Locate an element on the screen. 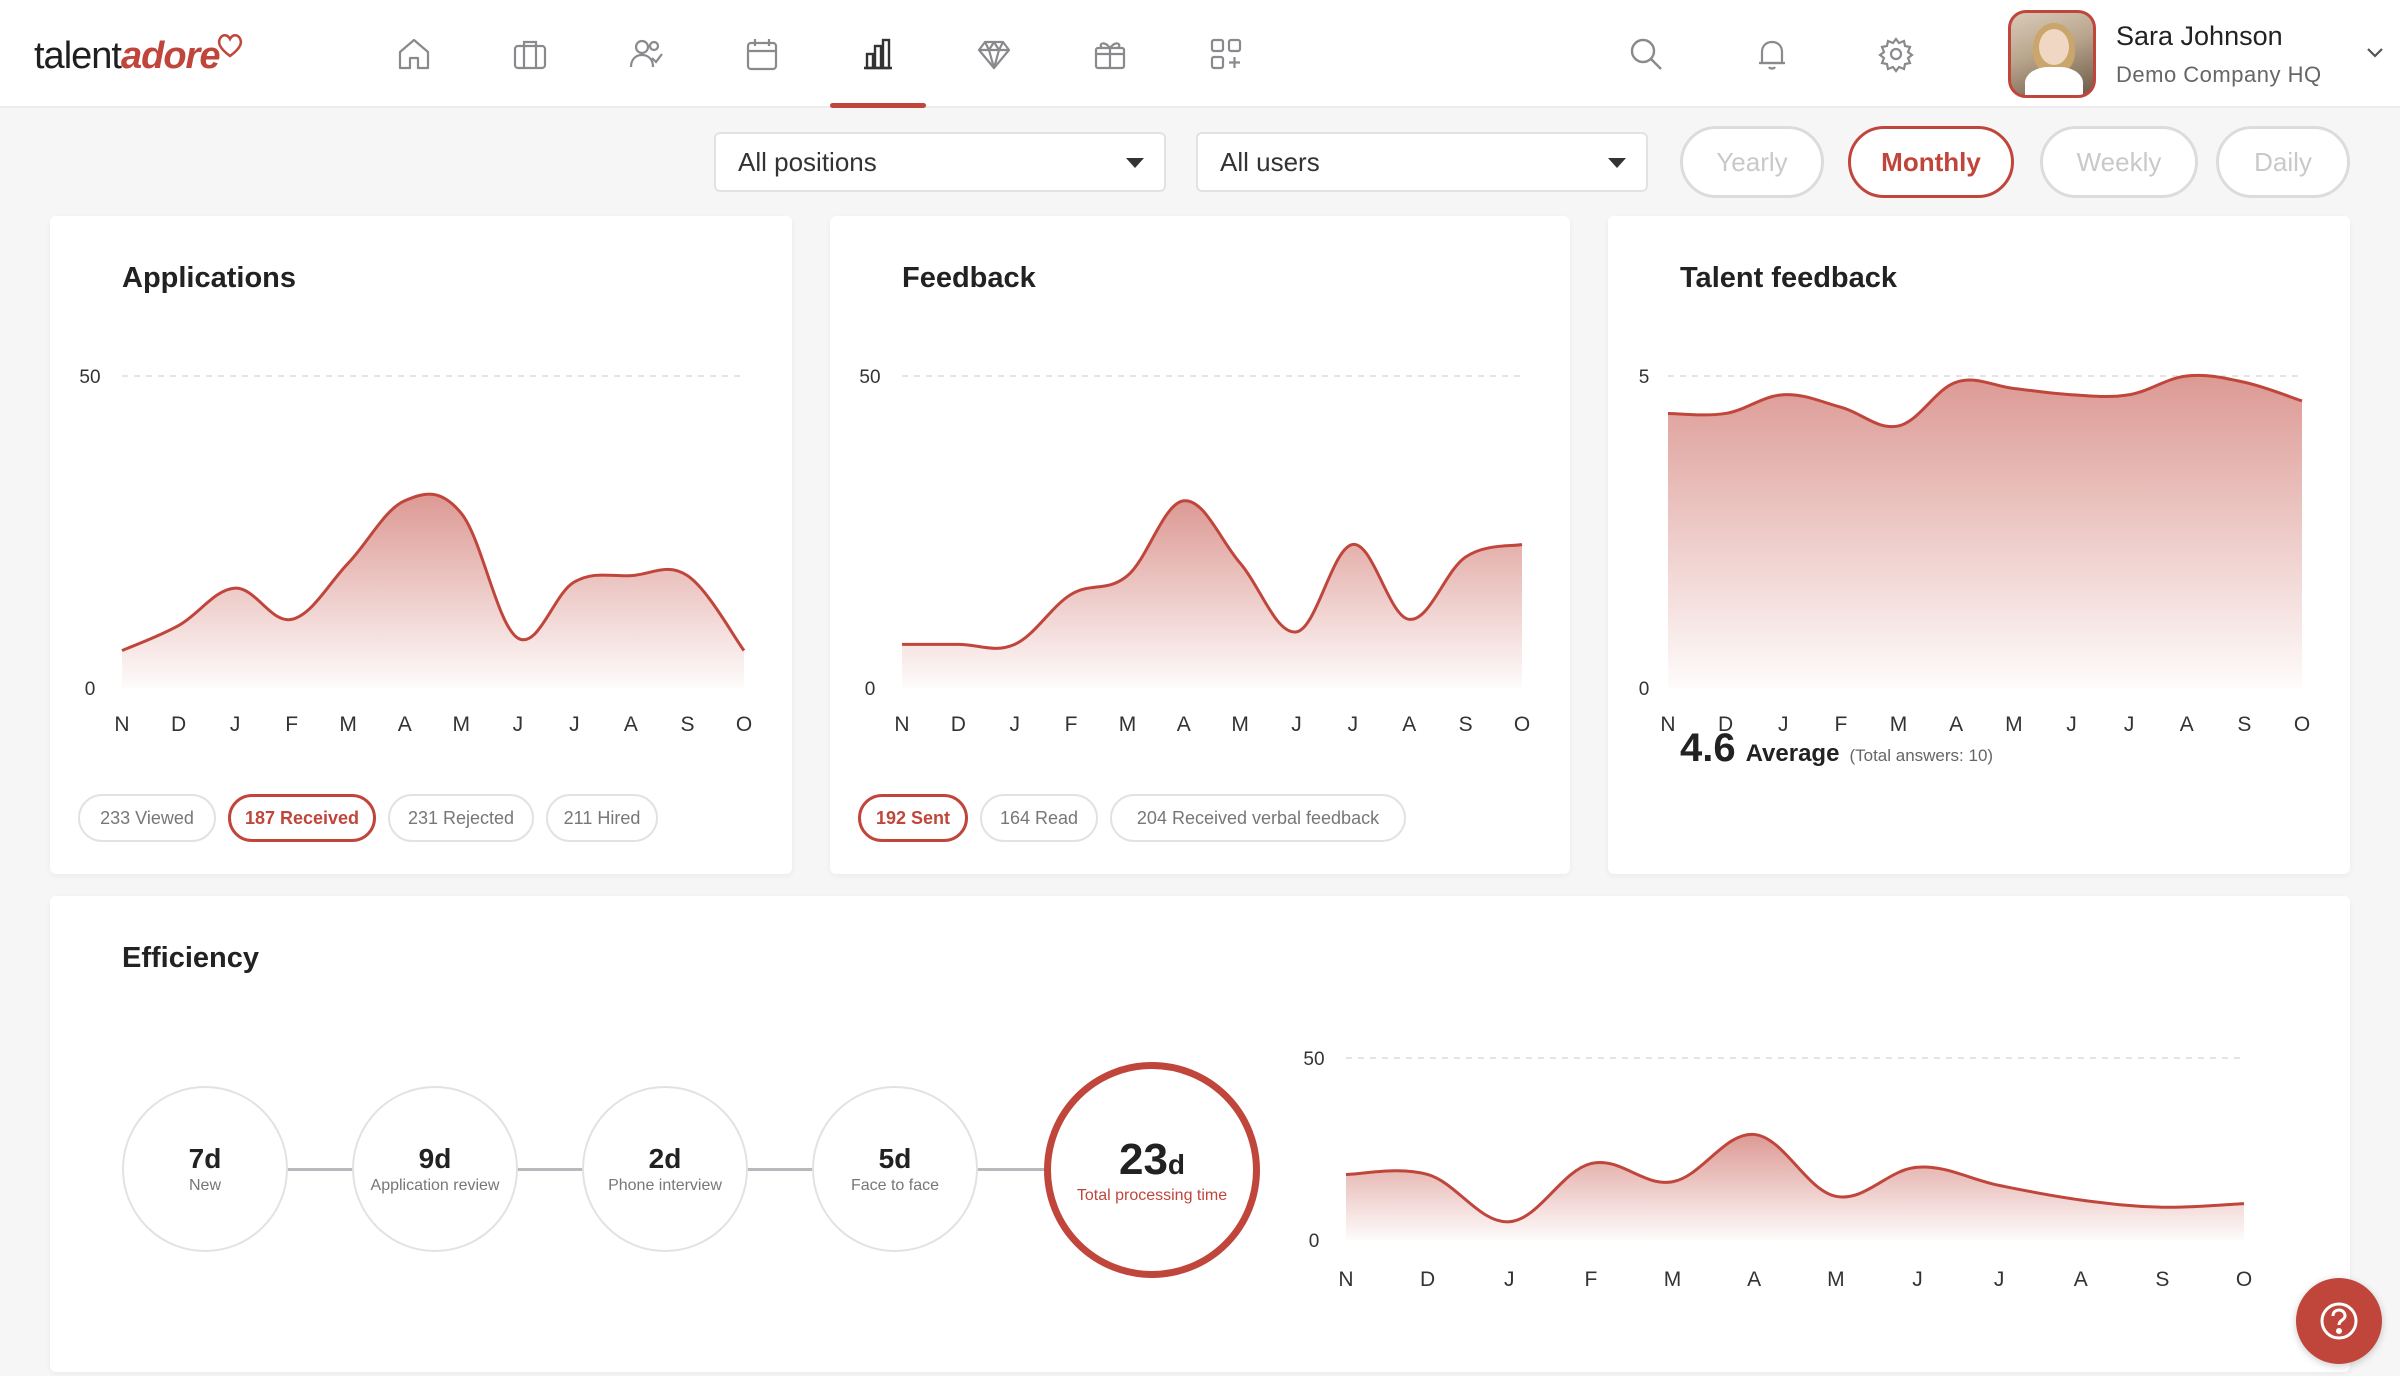 This screenshot has height=1376, width=2400. efficiency-chart: 0 50 N D J F M A M J J A S O is located at coordinates (1777, 1170).